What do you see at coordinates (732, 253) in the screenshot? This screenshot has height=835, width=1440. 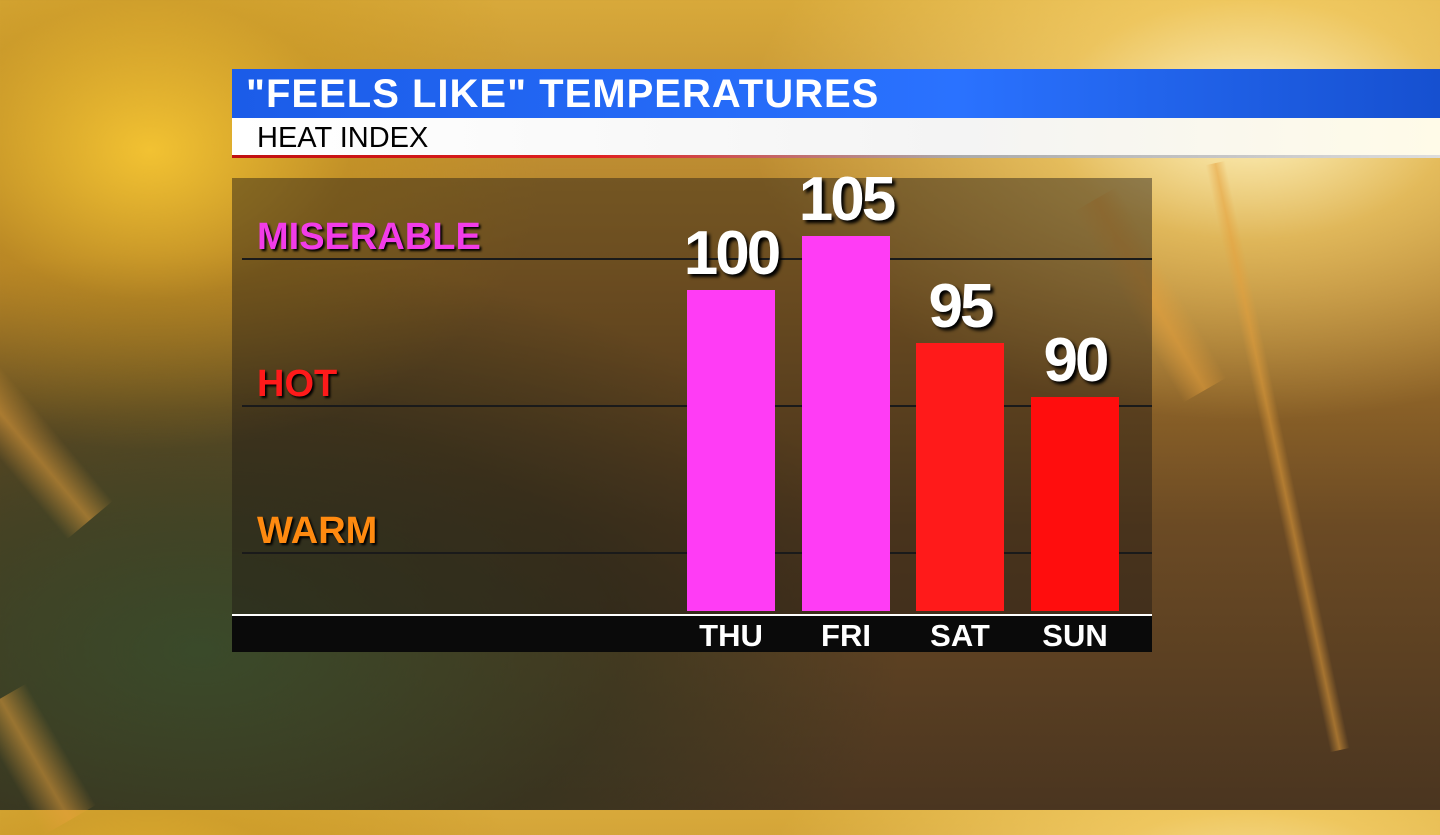 I see `value-label-thu: 100` at bounding box center [732, 253].